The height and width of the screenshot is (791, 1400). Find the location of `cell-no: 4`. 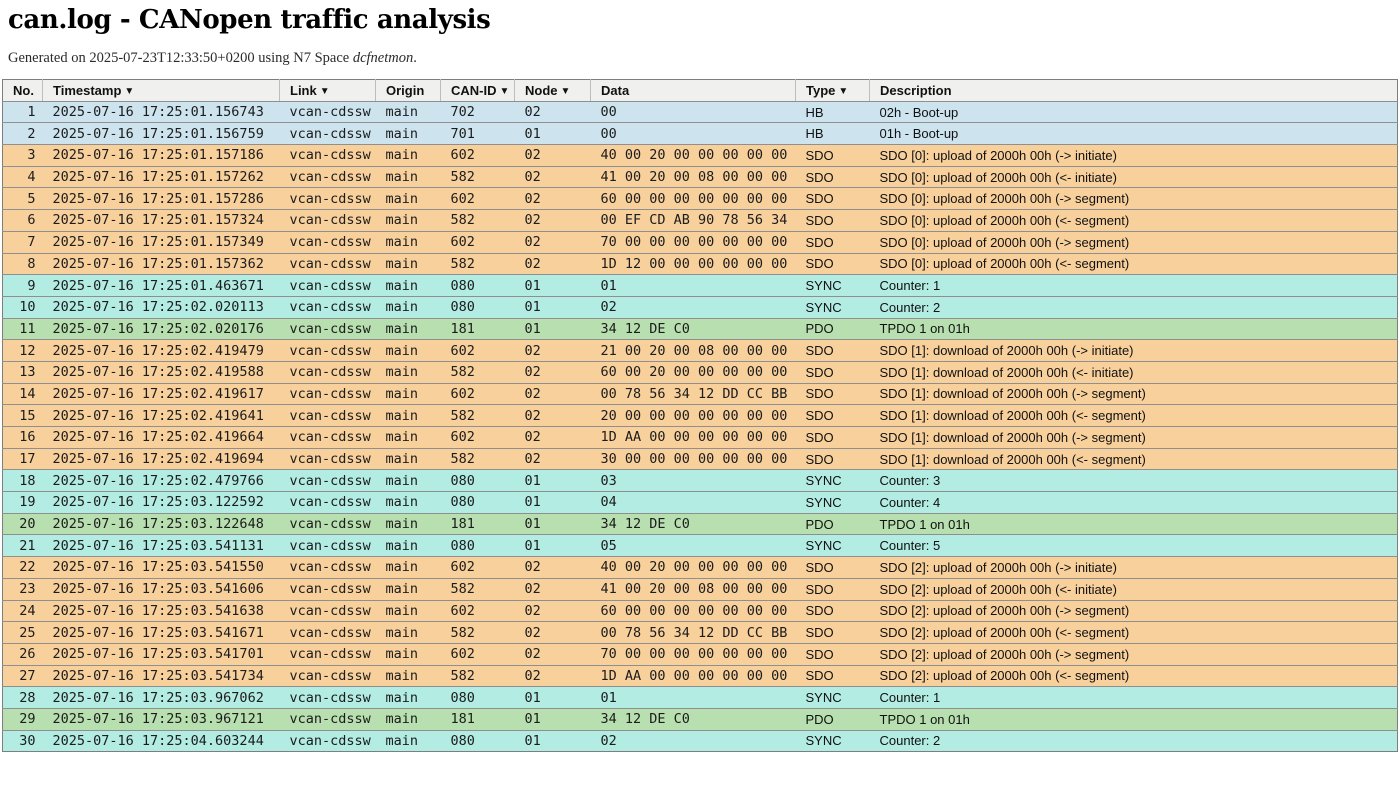

cell-no: 4 is located at coordinates (22, 176).